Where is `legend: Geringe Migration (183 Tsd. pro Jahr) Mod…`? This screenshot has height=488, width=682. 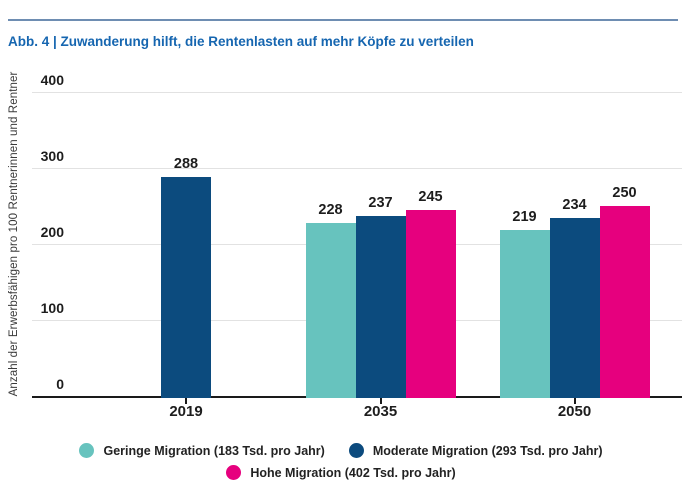 legend: Geringe Migration (183 Tsd. pro Jahr) Mod… is located at coordinates (341, 461).